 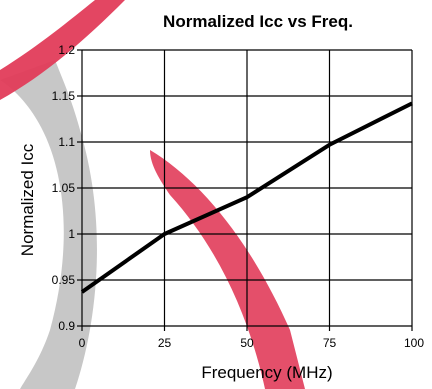 What do you see at coordinates (27, 199) in the screenshot?
I see `y-axis-label: Normalized Icc` at bounding box center [27, 199].